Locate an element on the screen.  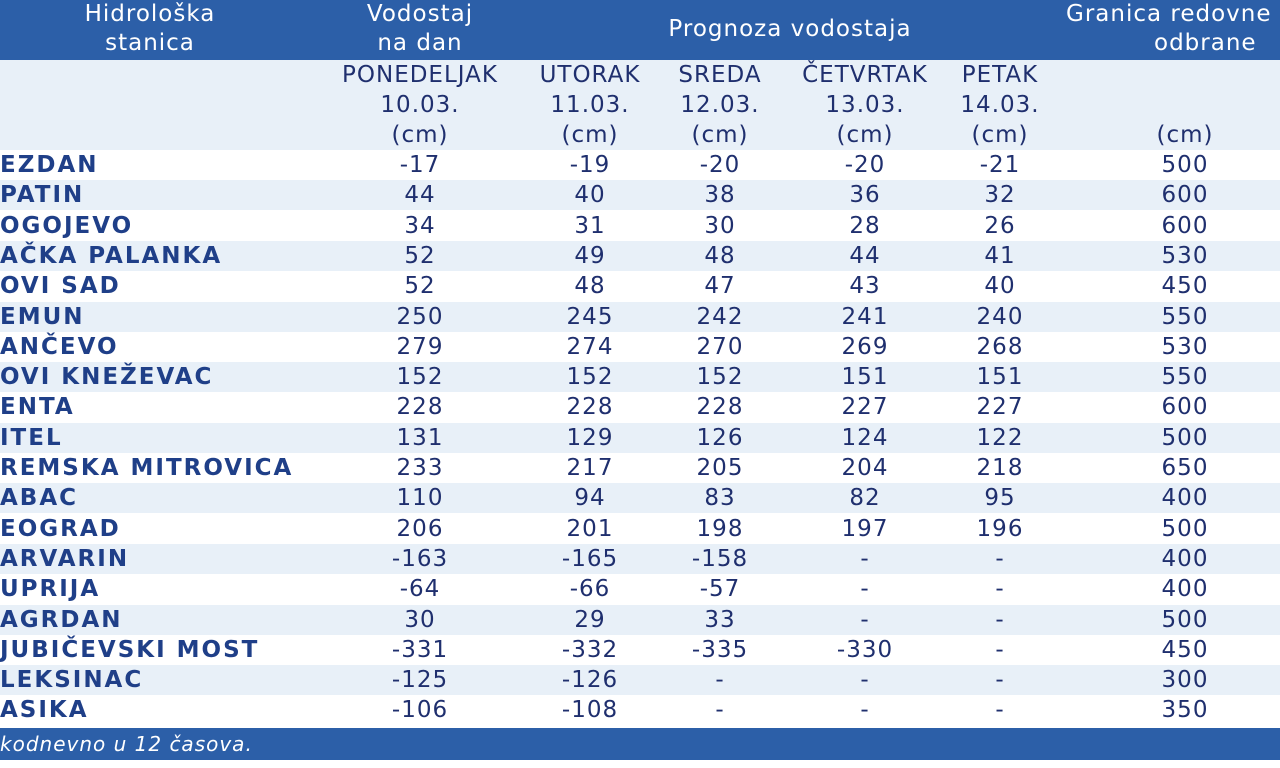
d2-value: -335 is located at coordinates (720, 649).